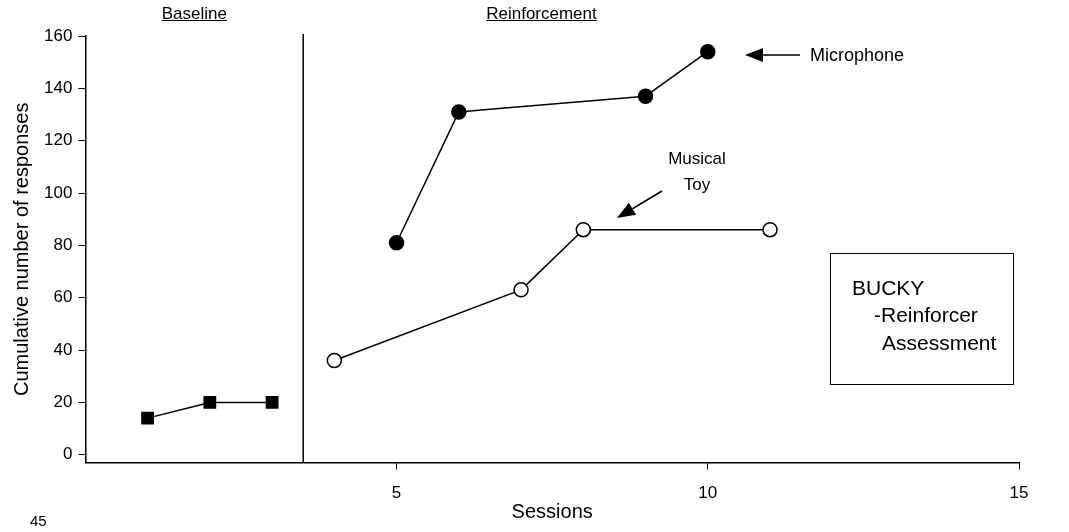  What do you see at coordinates (708, 493) in the screenshot?
I see `x-tick-label: 10` at bounding box center [708, 493].